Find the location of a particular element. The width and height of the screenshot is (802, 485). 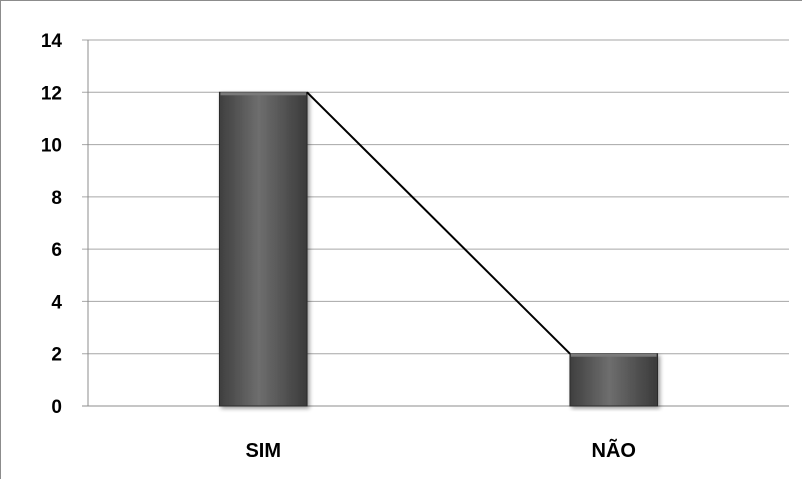

y-axis-tick-labels: 0 2 4 6 8 10 12 14 is located at coordinates (52, 224).